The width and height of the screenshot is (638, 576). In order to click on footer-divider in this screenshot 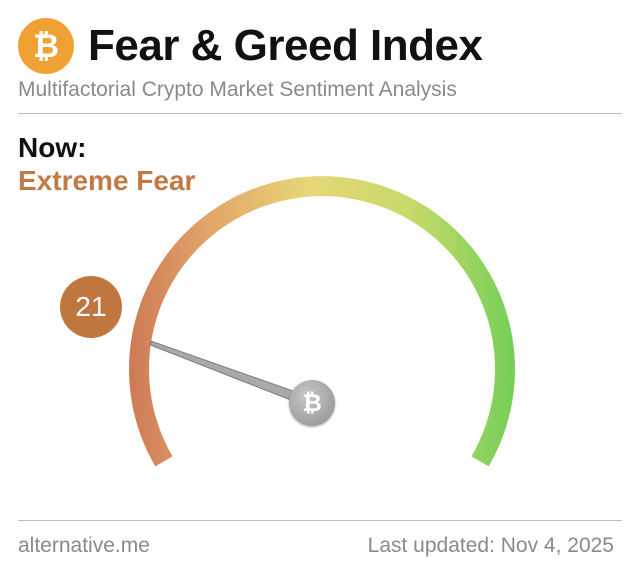, I will do `click(320, 520)`.